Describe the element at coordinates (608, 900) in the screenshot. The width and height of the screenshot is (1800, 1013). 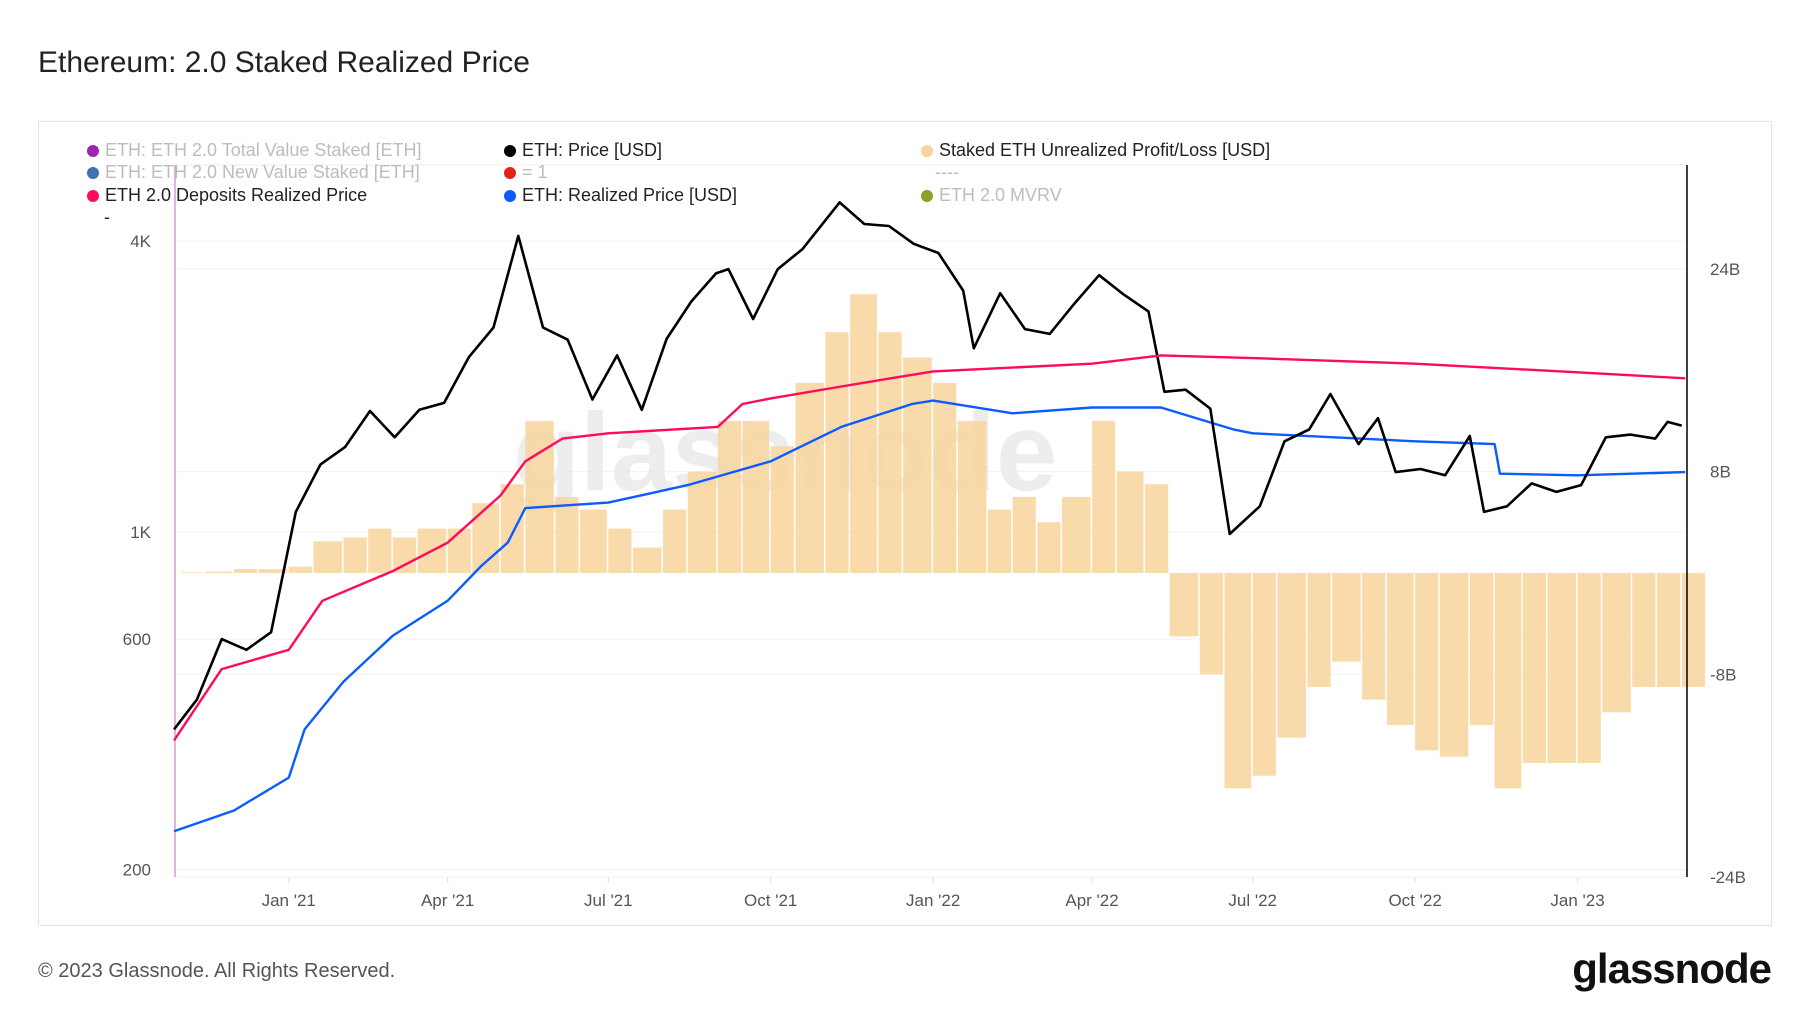
I see `x-axis-tick-label: Jul '21` at that location.